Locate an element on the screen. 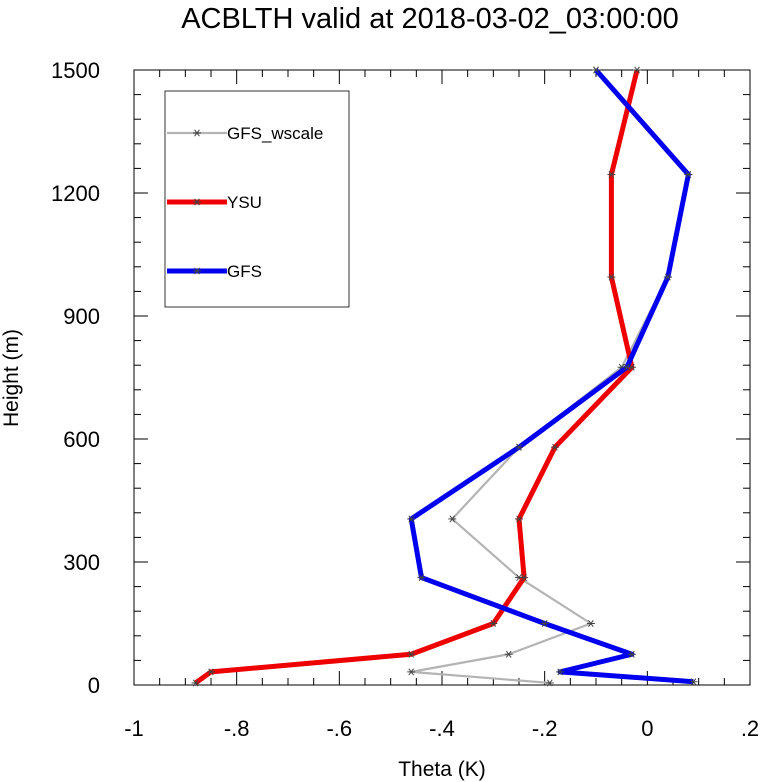 The height and width of the screenshot is (782, 766). legend-box is located at coordinates (257, 199).